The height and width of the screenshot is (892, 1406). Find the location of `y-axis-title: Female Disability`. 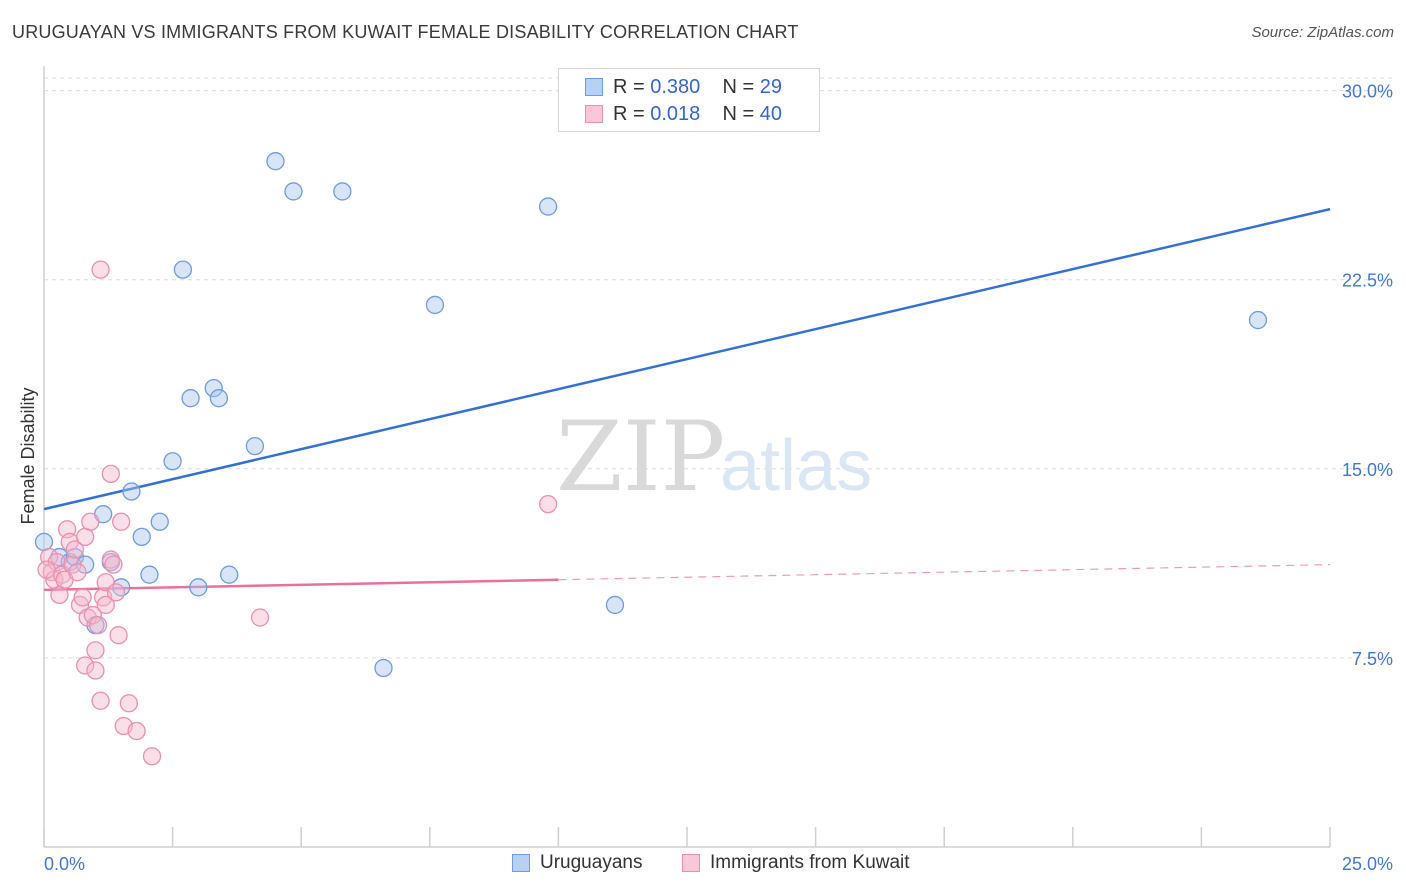

y-axis-title: Female Disability is located at coordinates (28, 455).